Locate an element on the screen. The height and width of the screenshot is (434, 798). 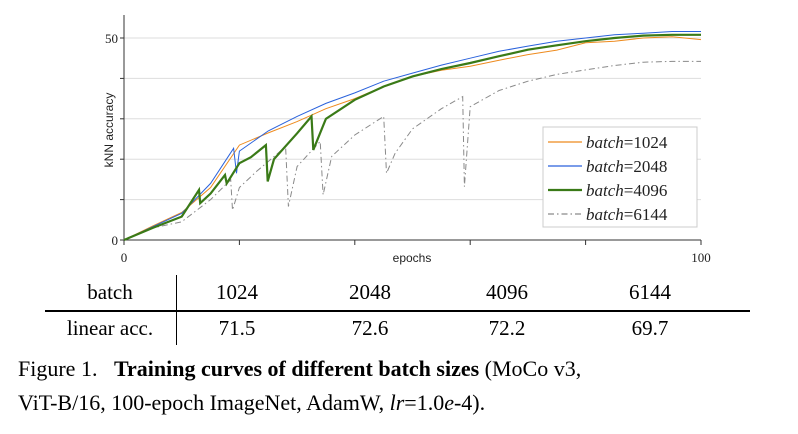
legend-label: batch=4096 is located at coordinates (626, 190).